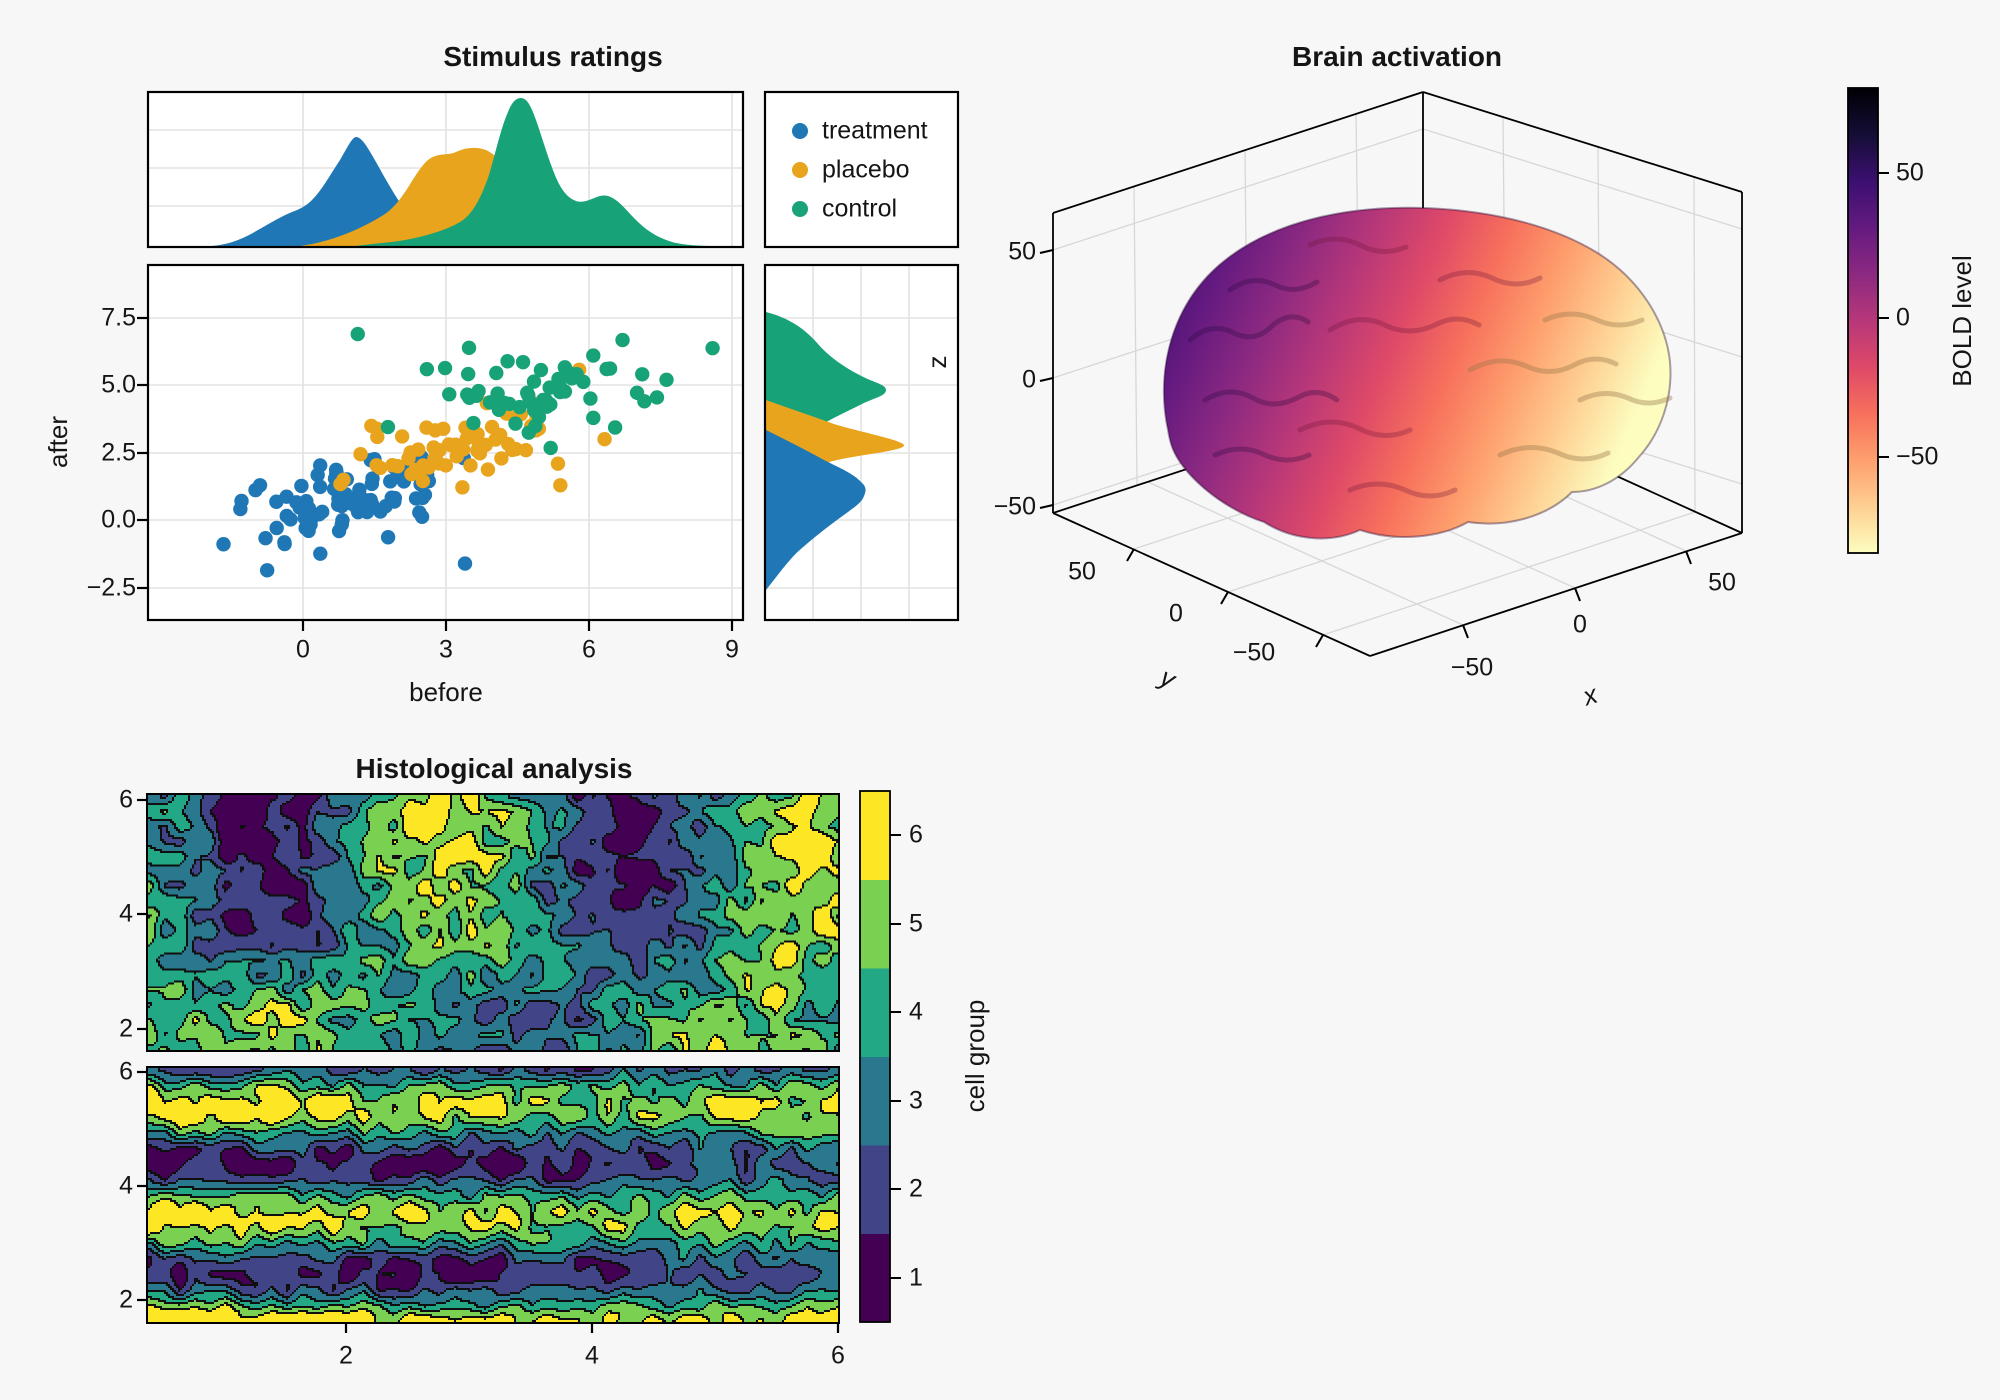 This screenshot has height=1400, width=2000. I want to click on bold-colorbar-label: BOLD level, so click(1962, 321).